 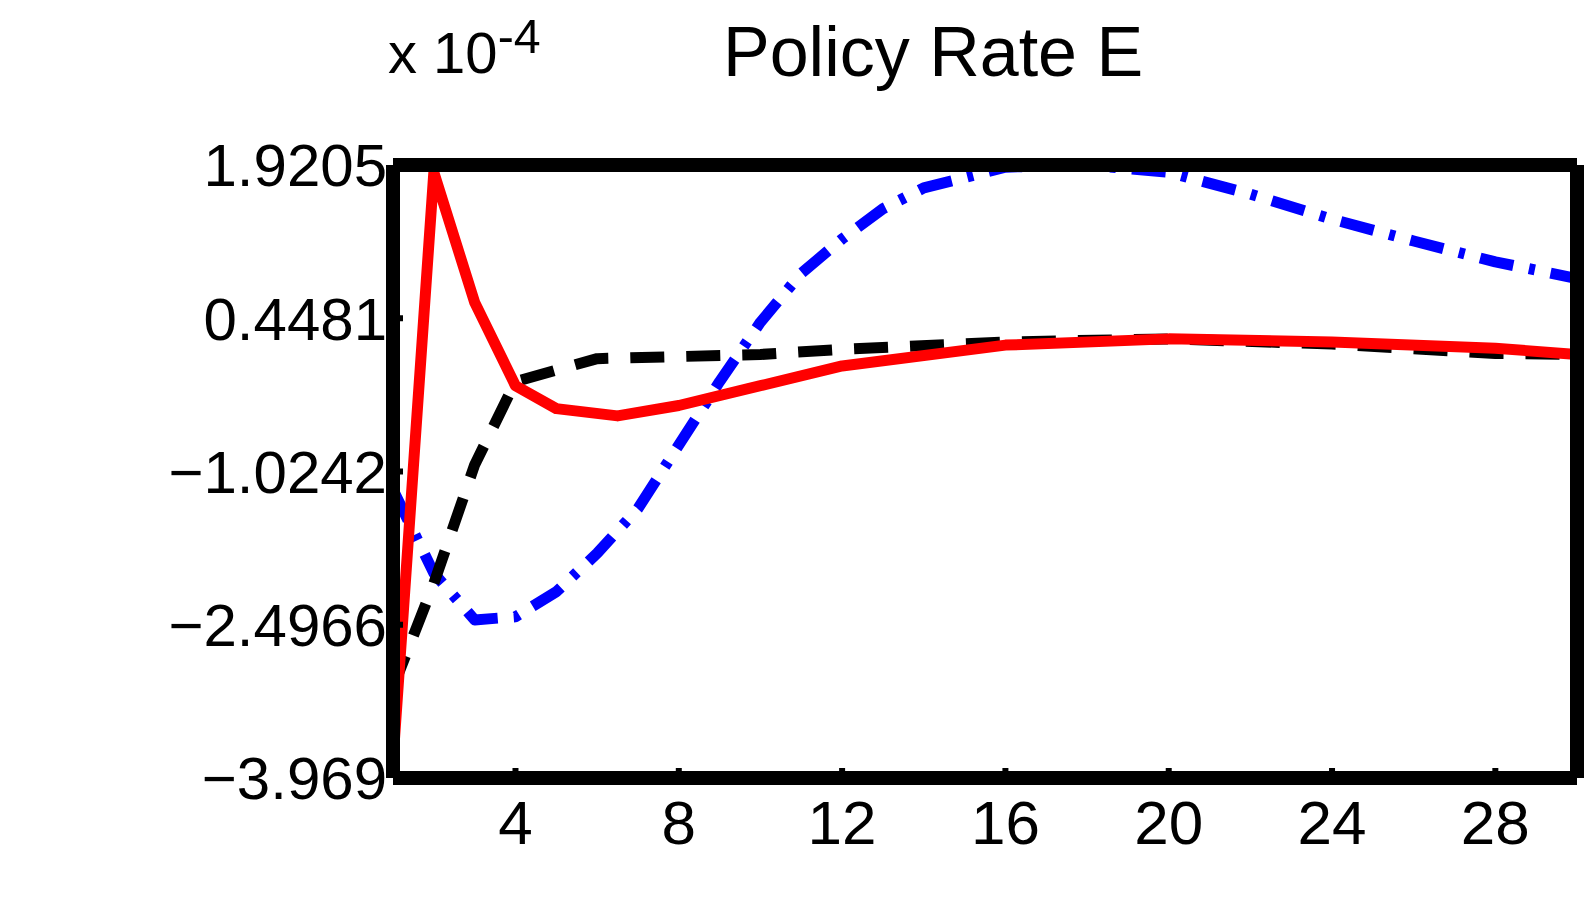 What do you see at coordinates (277, 472) in the screenshot?
I see `y-tick-label: −1.0242` at bounding box center [277, 472].